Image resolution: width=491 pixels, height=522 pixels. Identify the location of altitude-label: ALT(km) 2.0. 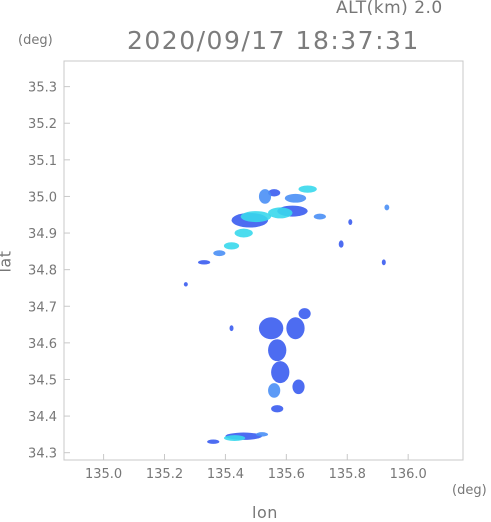
(389, 9).